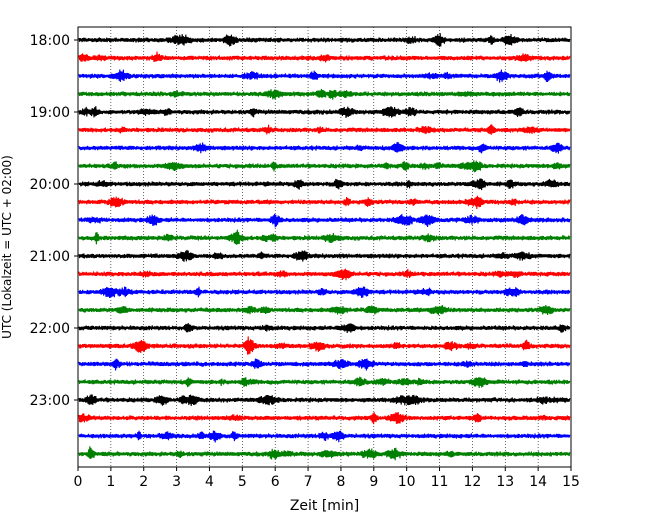 This screenshot has height=520, width=650. Describe the element at coordinates (110, 482) in the screenshot. I see `x-tick-label: 1` at that location.